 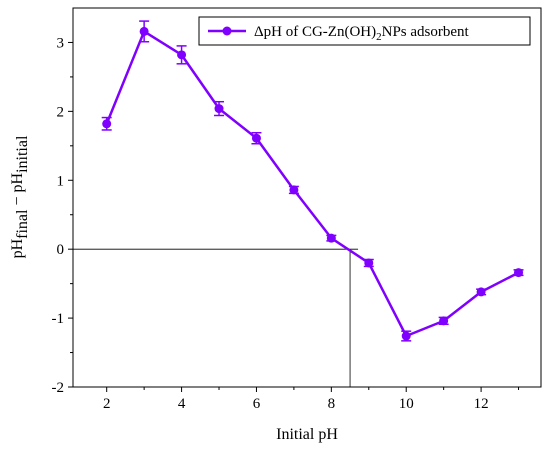 What do you see at coordinates (17, 182) in the screenshot?
I see `y-axis-title-base2: pH` at bounding box center [17, 182].